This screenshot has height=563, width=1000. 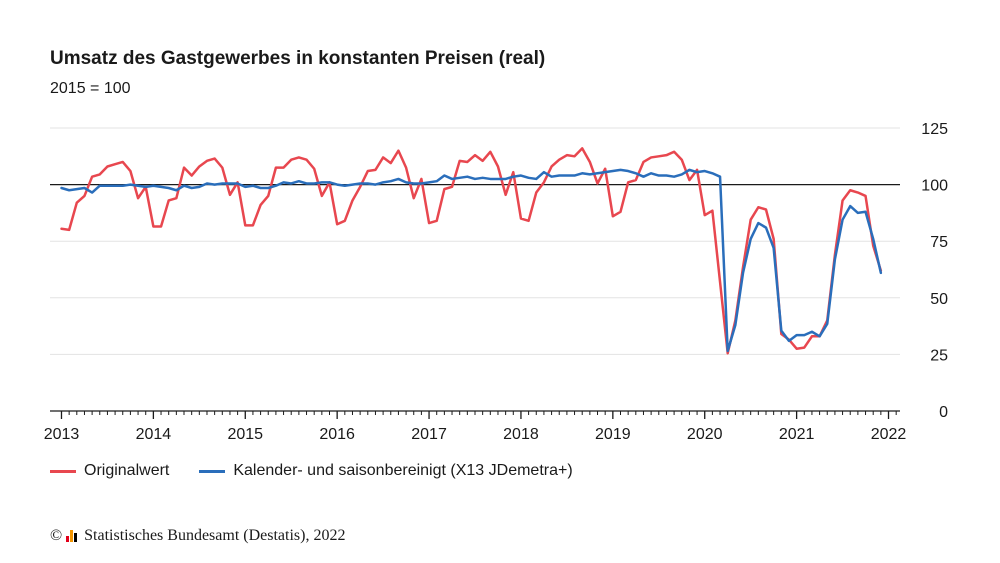 What do you see at coordinates (475, 414) in the screenshot?
I see `x-axis` at bounding box center [475, 414].